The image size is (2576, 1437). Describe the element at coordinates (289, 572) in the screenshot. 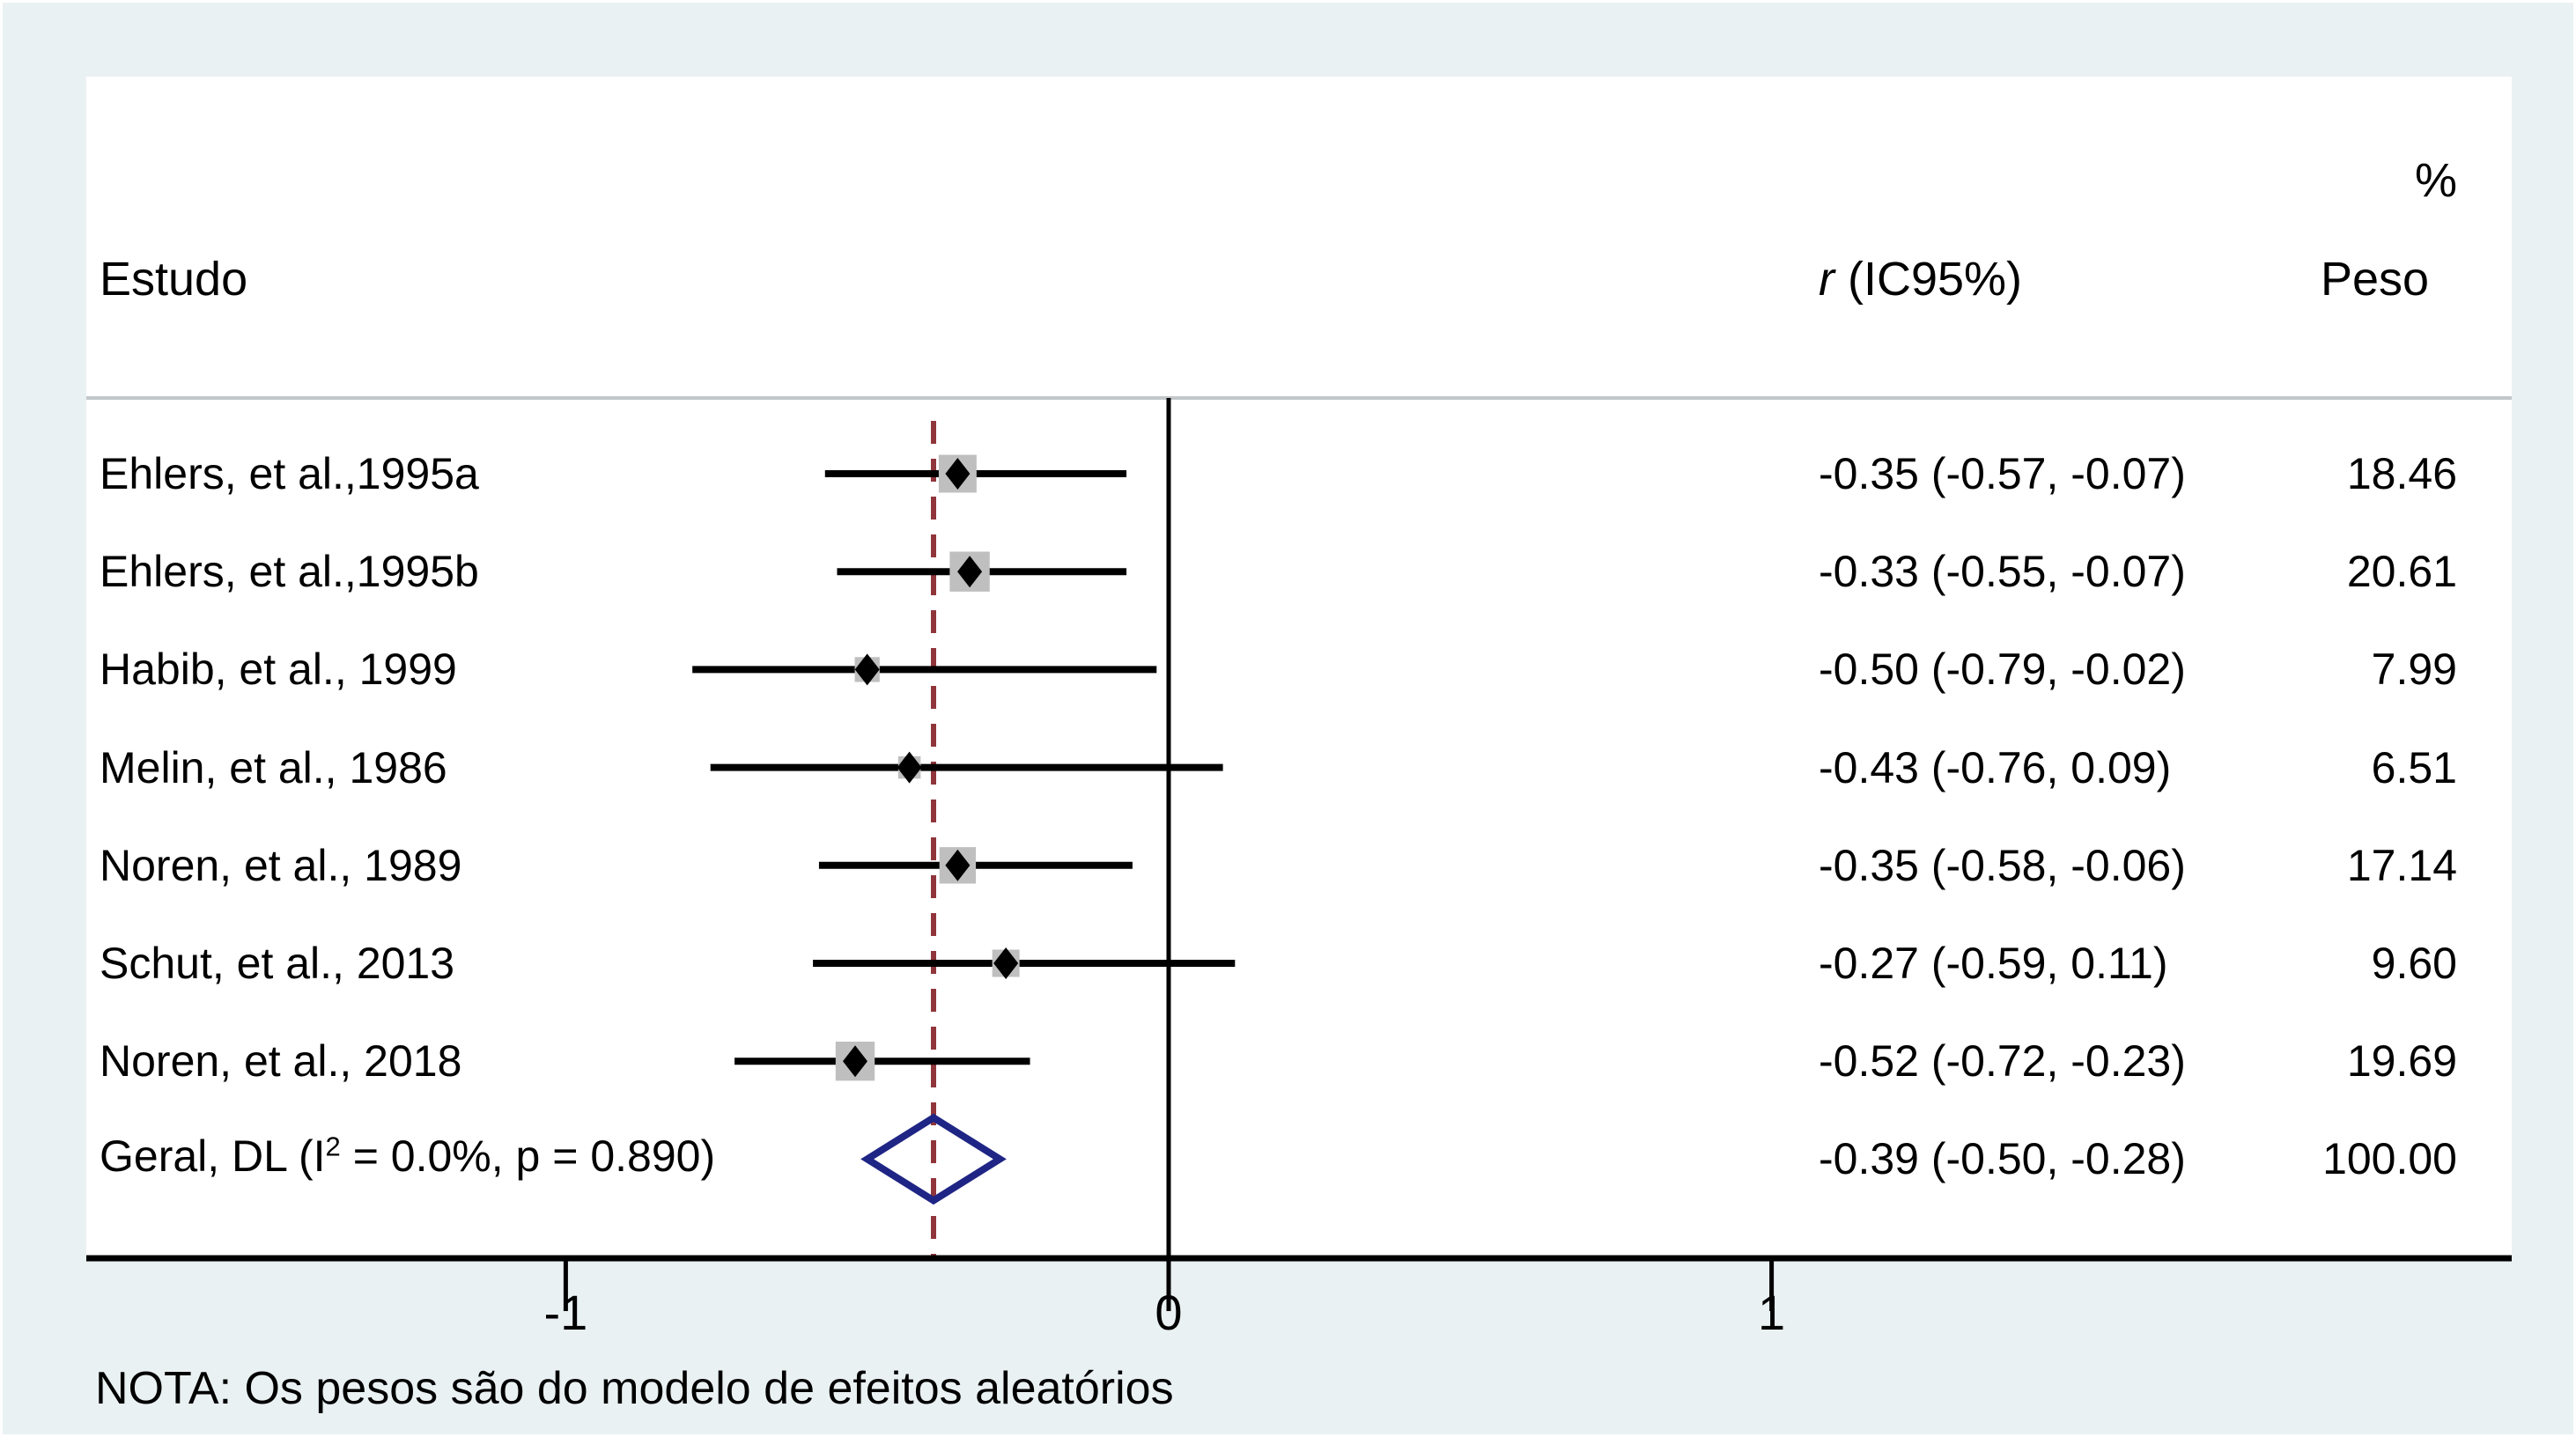

I see `study-label: Ehlers, et al.,1995b` at that location.